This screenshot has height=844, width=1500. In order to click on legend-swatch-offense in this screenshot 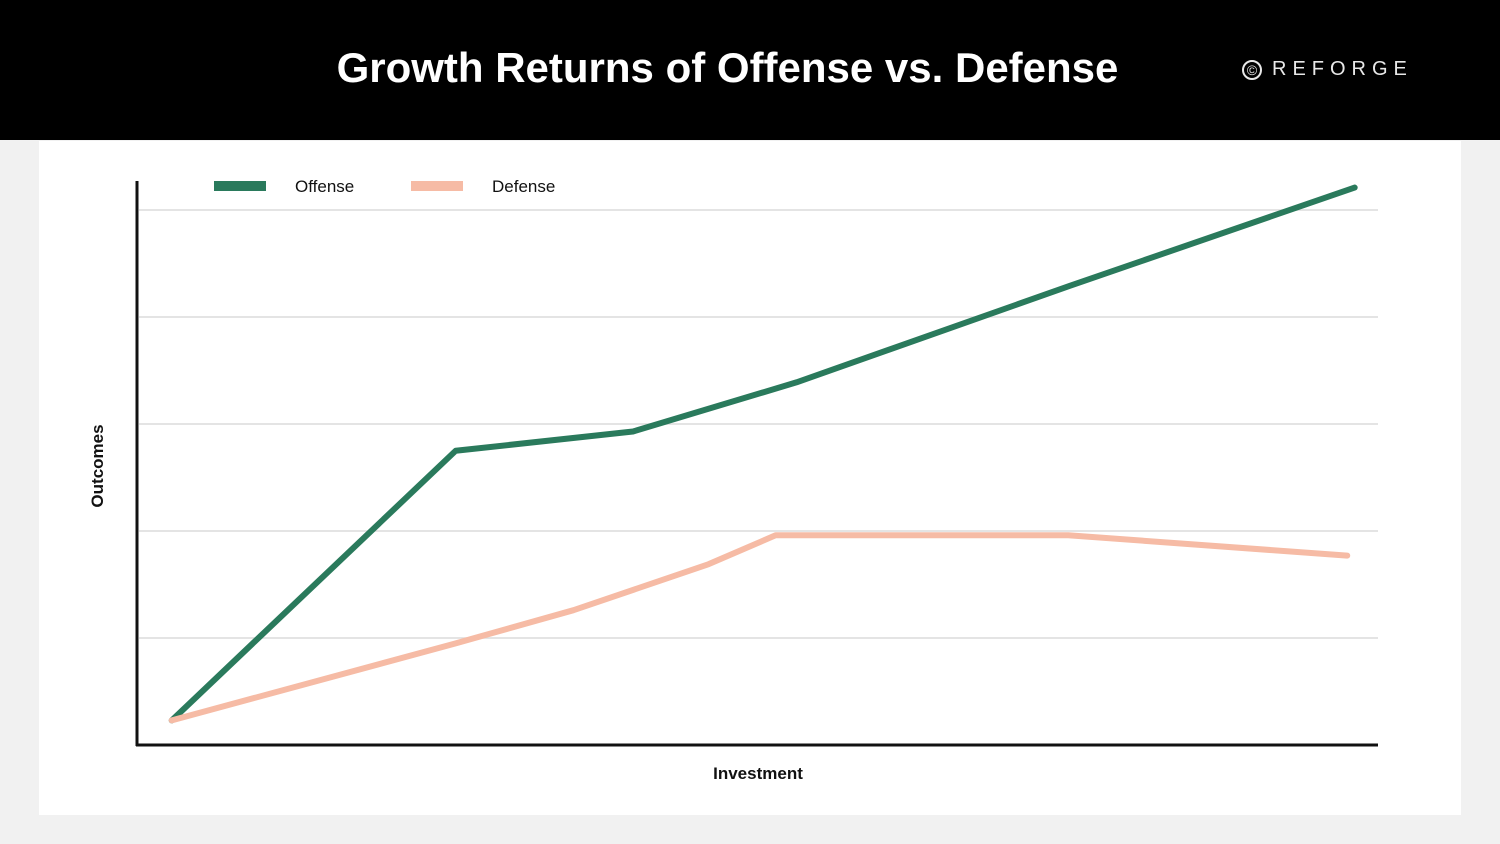, I will do `click(240, 186)`.